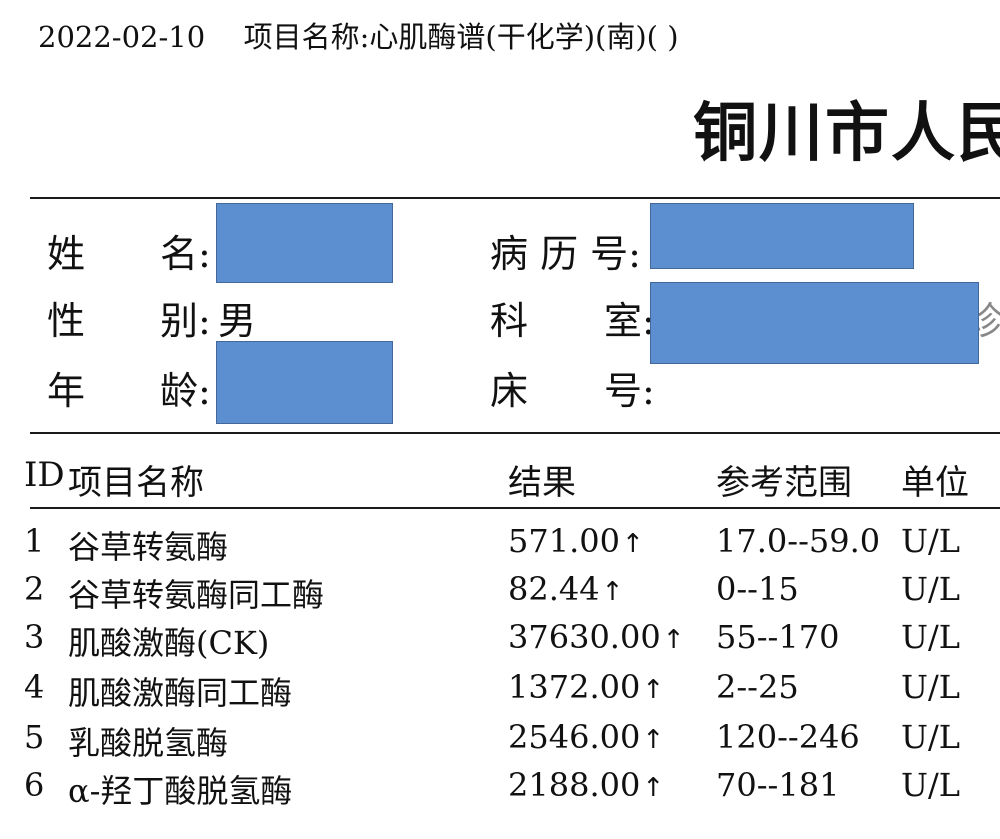 The height and width of the screenshot is (839, 1000). I want to click on row-range: 0--15, so click(757, 589).